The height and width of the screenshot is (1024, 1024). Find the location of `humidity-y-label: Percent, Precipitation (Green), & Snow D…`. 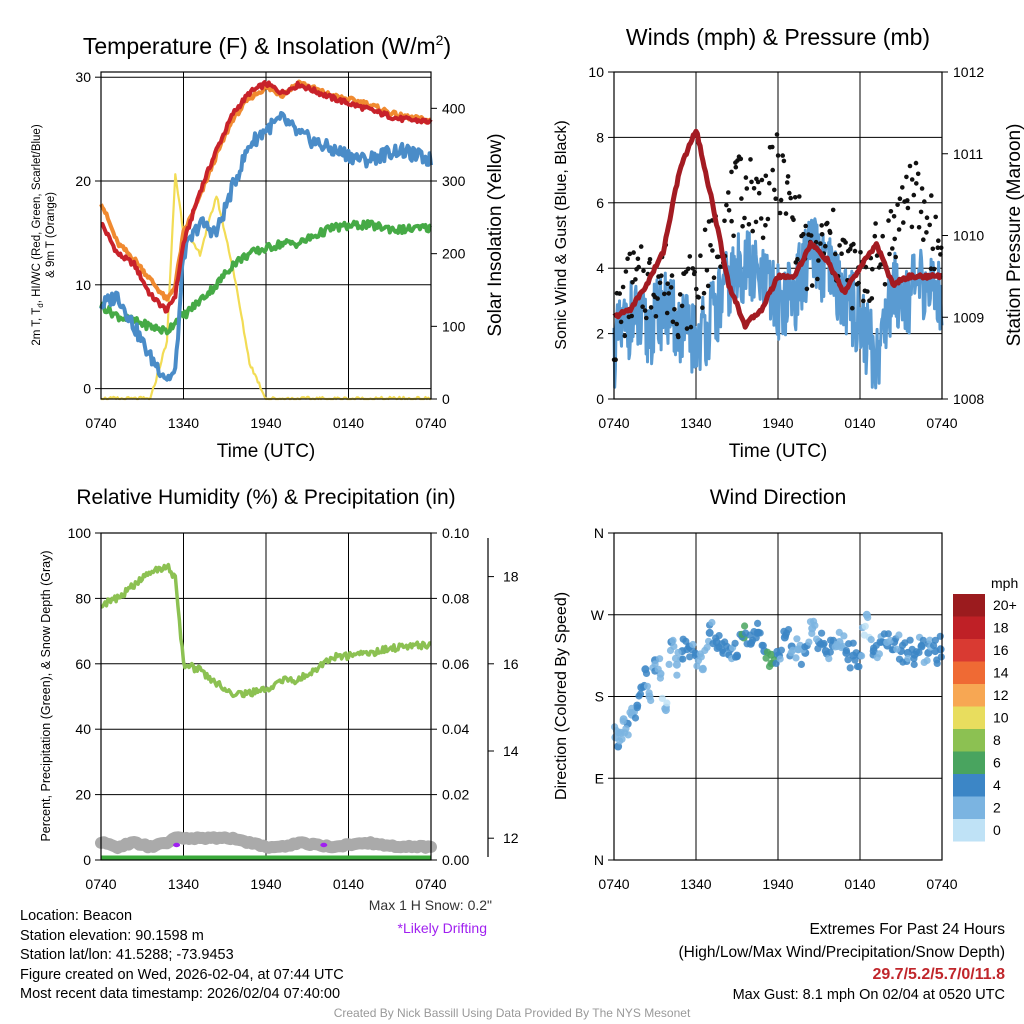

humidity-y-label: Percent, Precipitation (Green), & Snow D… is located at coordinates (46, 695).